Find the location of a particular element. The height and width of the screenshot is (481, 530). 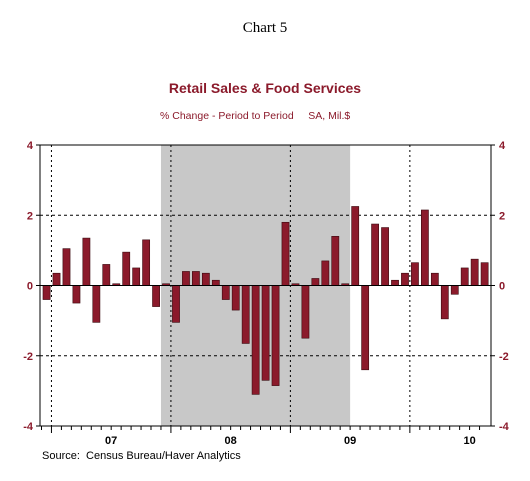

y-tick-label-left: 0 is located at coordinates (30, 287).